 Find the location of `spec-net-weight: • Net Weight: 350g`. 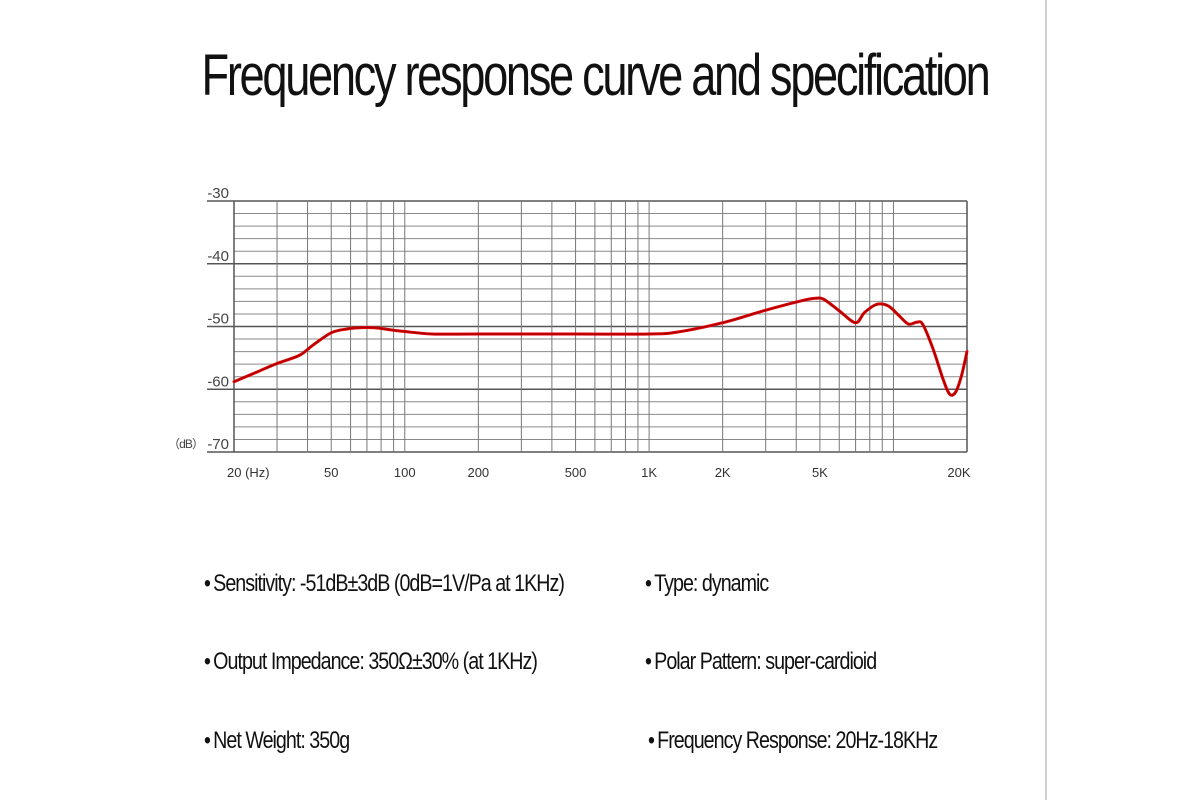

spec-net-weight: • Net Weight: 350g is located at coordinates (277, 741).